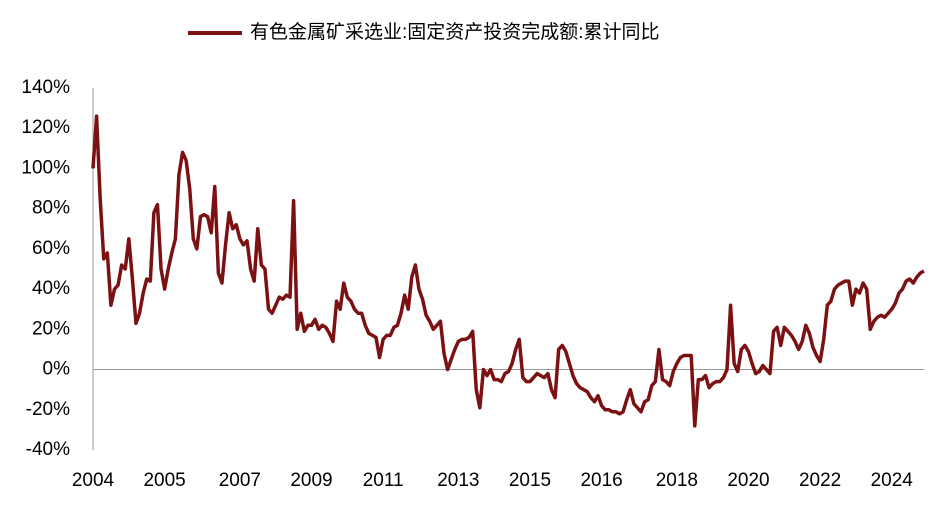 This screenshot has height=513, width=938. What do you see at coordinates (601, 480) in the screenshot?
I see `x-tick-label: 2016` at bounding box center [601, 480].